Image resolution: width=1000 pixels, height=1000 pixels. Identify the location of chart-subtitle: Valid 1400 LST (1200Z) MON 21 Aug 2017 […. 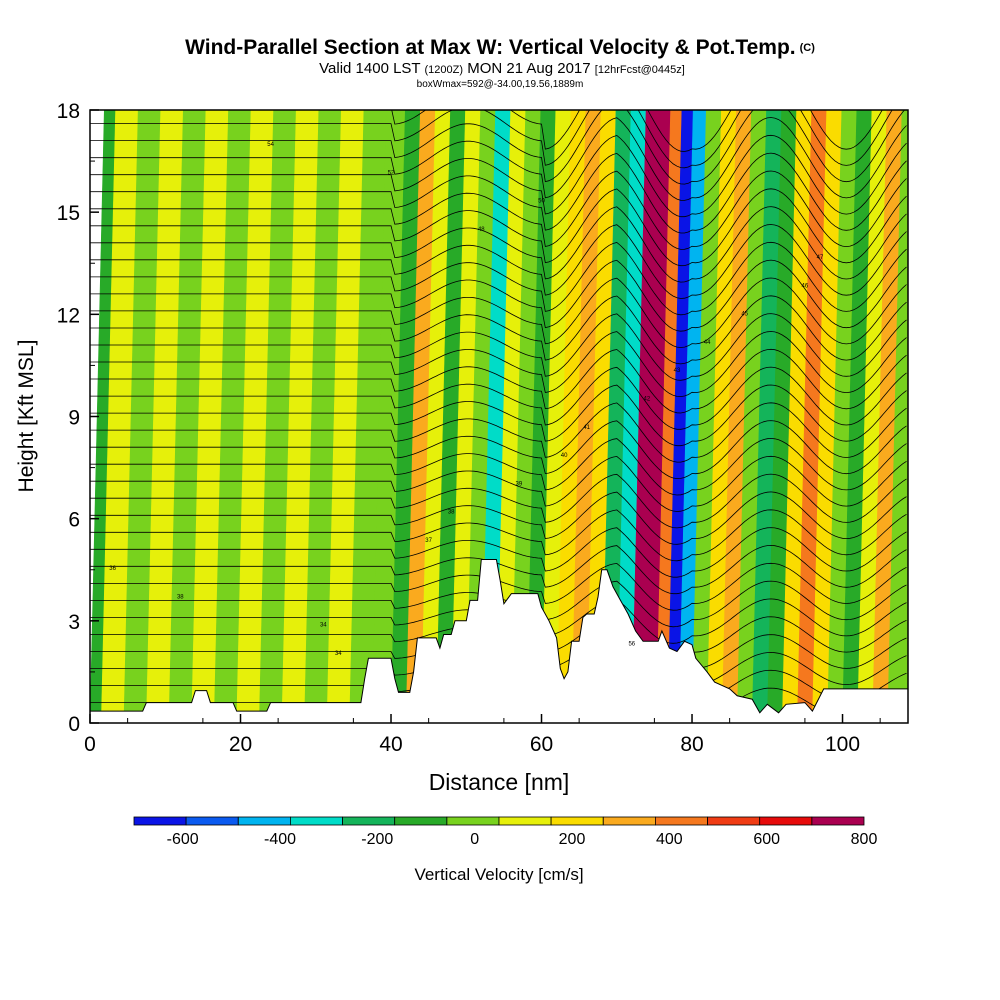
(502, 69).